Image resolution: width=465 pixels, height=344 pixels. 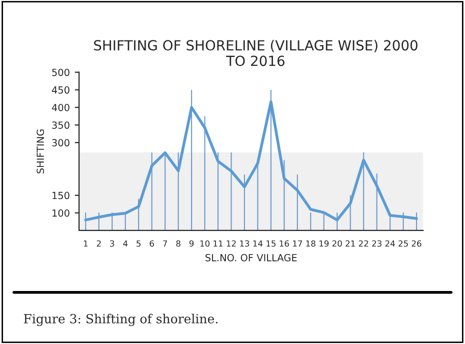 What do you see at coordinates (61, 196) in the screenshot?
I see `y-tick-label: 150` at bounding box center [61, 196].